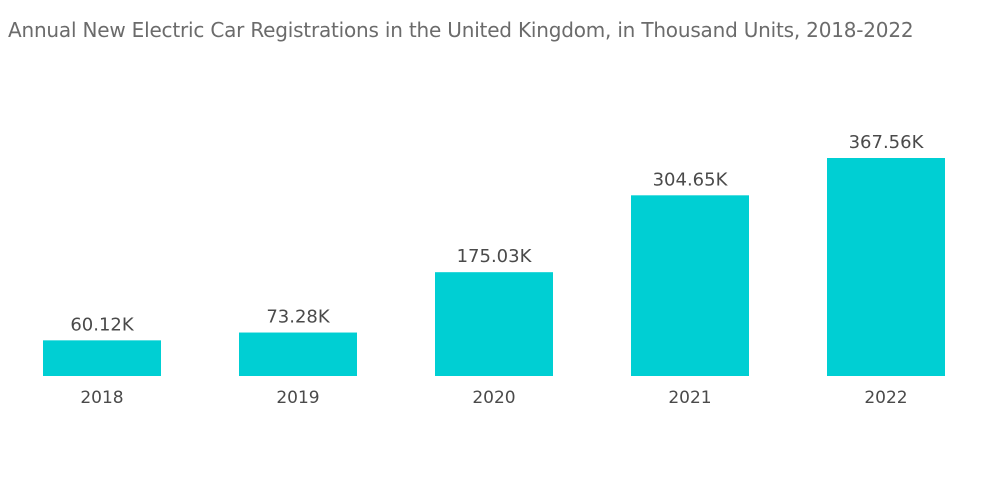 The height and width of the screenshot is (504, 1000). Describe the element at coordinates (101, 398) in the screenshot. I see `x-tick-label-2018: 2018` at that location.